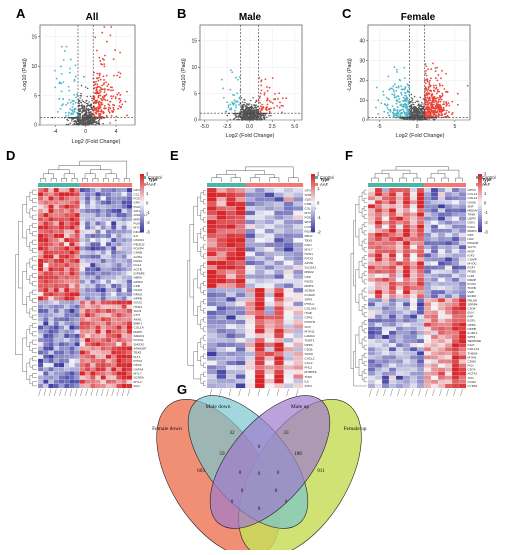 This screenshot has width=511, height=555. I want to click on x-tick-label: 5, so click(454, 127).